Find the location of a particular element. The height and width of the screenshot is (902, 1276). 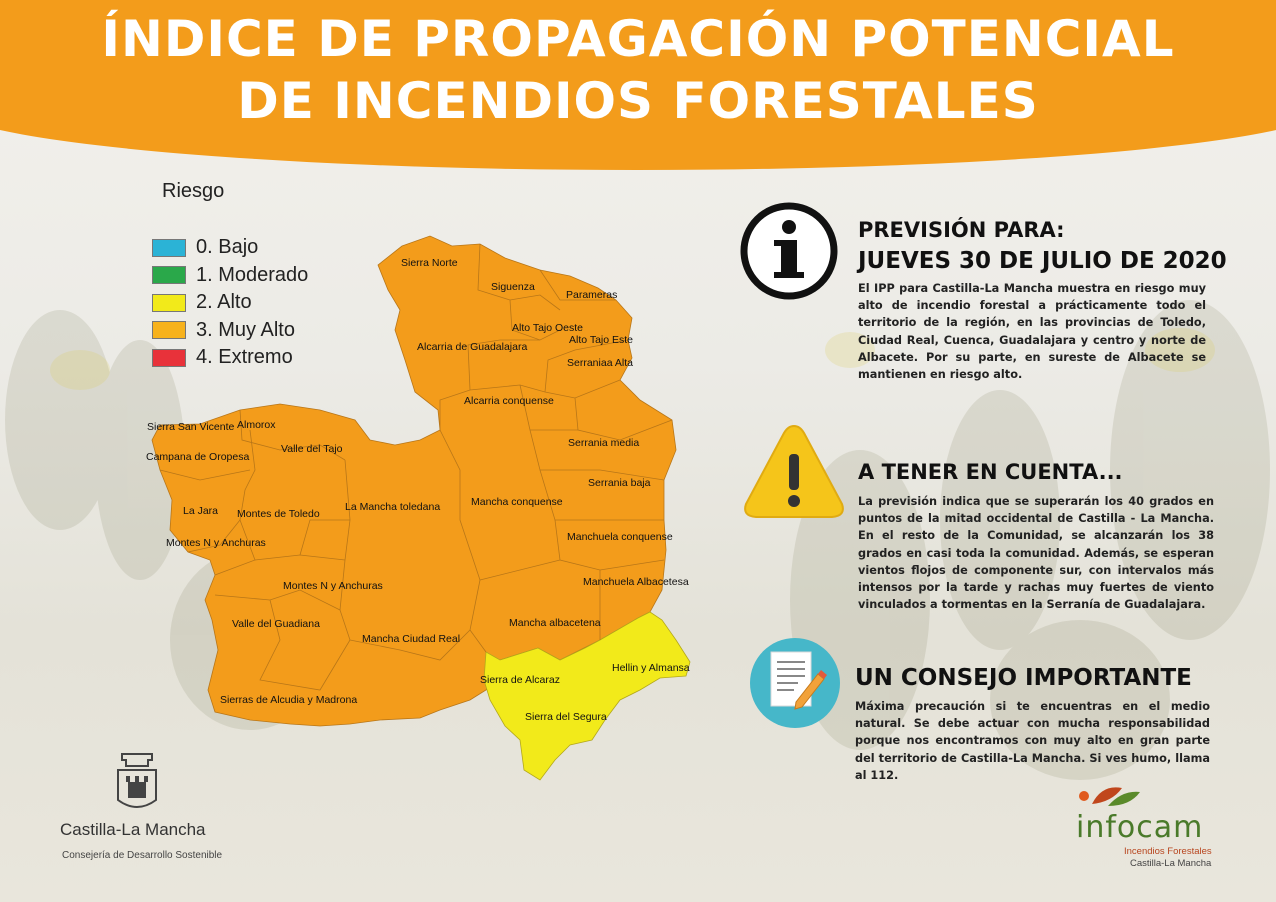

legend-item: 0. Bajo is located at coordinates (230, 248).